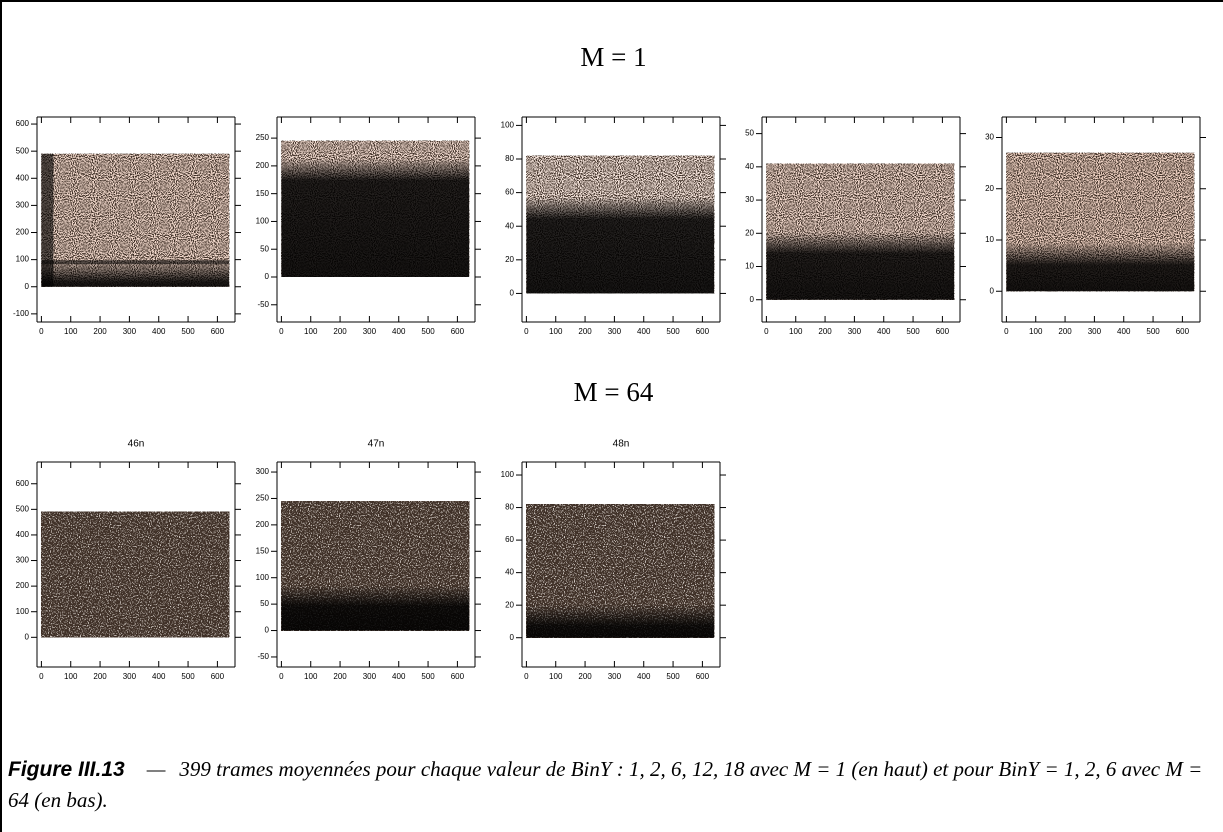  I want to click on image-panel: 48n 0 100 200 300 400 500 600 0 20 40 60 80 100, so click(613, 560).